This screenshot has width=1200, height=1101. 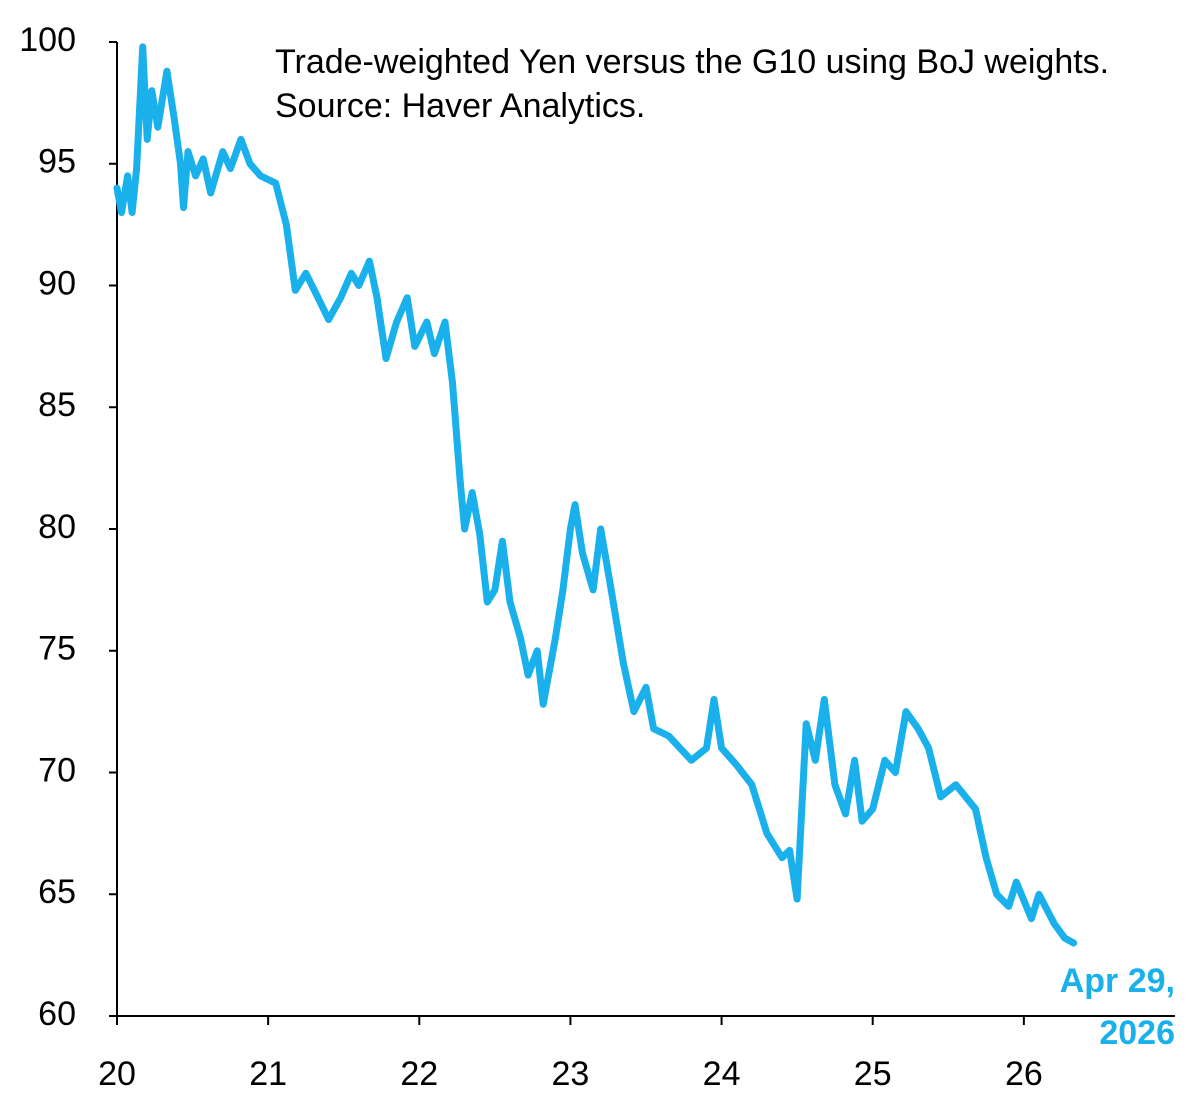 What do you see at coordinates (722, 1074) in the screenshot?
I see `x-tick-label: 24` at bounding box center [722, 1074].